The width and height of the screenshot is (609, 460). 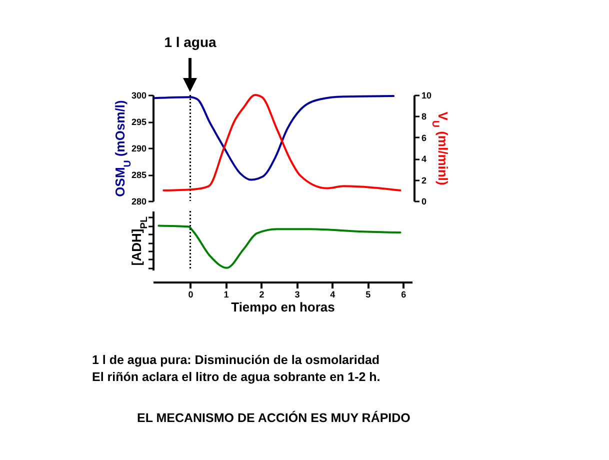 What do you see at coordinates (236, 360) in the screenshot?
I see `text: 1 l de agua pura: Disminución de la osmolaridad` at bounding box center [236, 360].